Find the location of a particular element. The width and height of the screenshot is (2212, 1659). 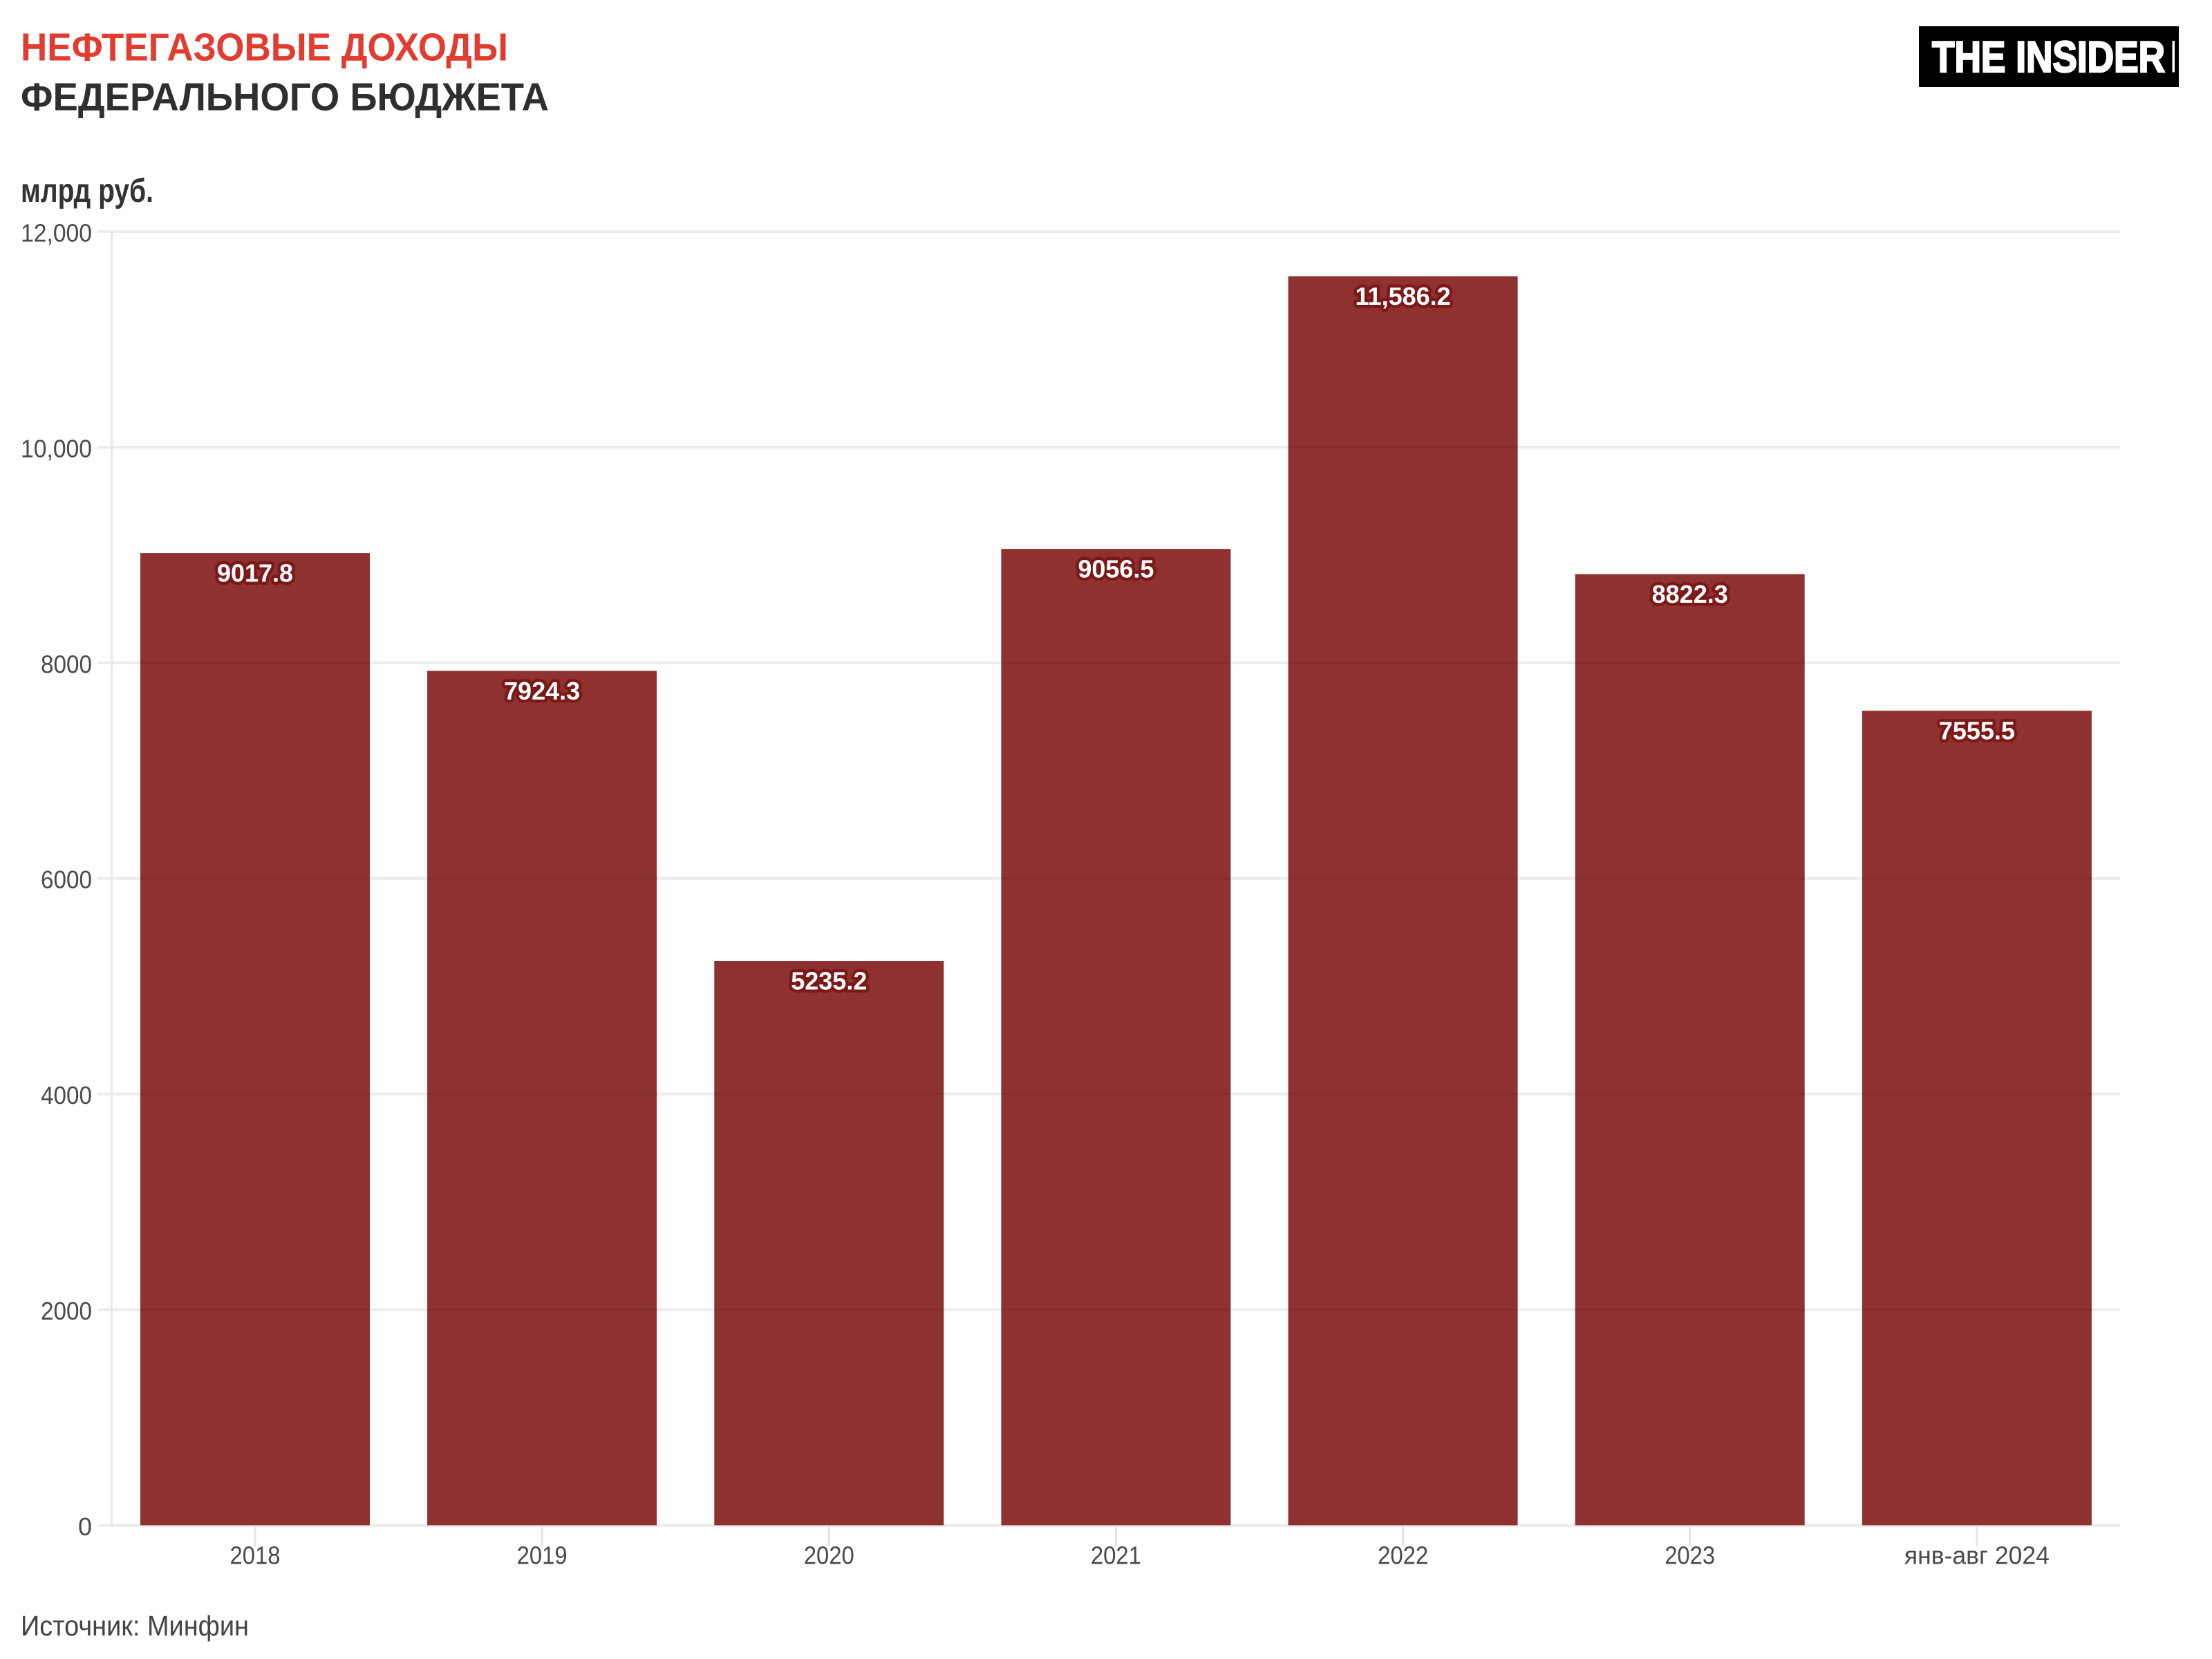

svg-text: 9056.5 is located at coordinates (1116, 569).